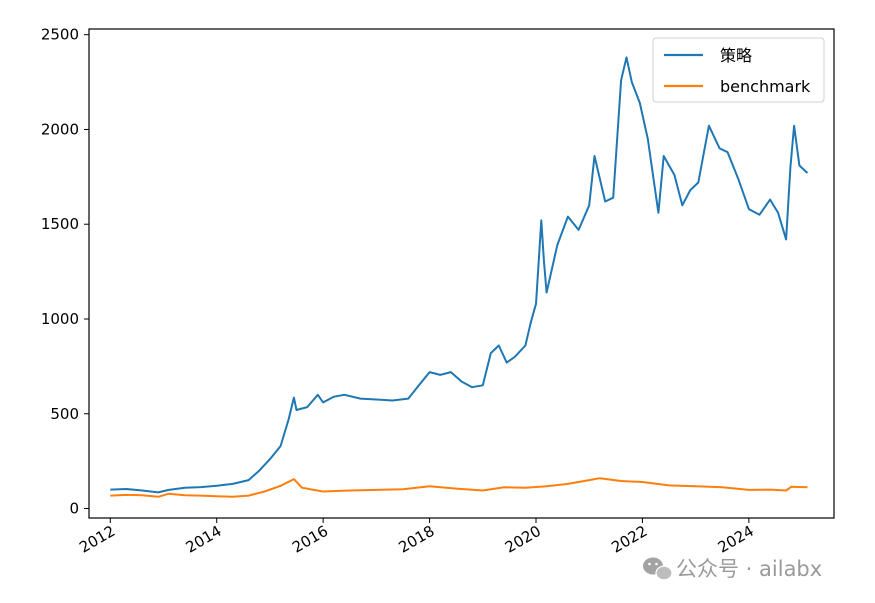 The image size is (875, 603). What do you see at coordinates (97, 539) in the screenshot?
I see `x-tick-label: 2012` at bounding box center [97, 539].